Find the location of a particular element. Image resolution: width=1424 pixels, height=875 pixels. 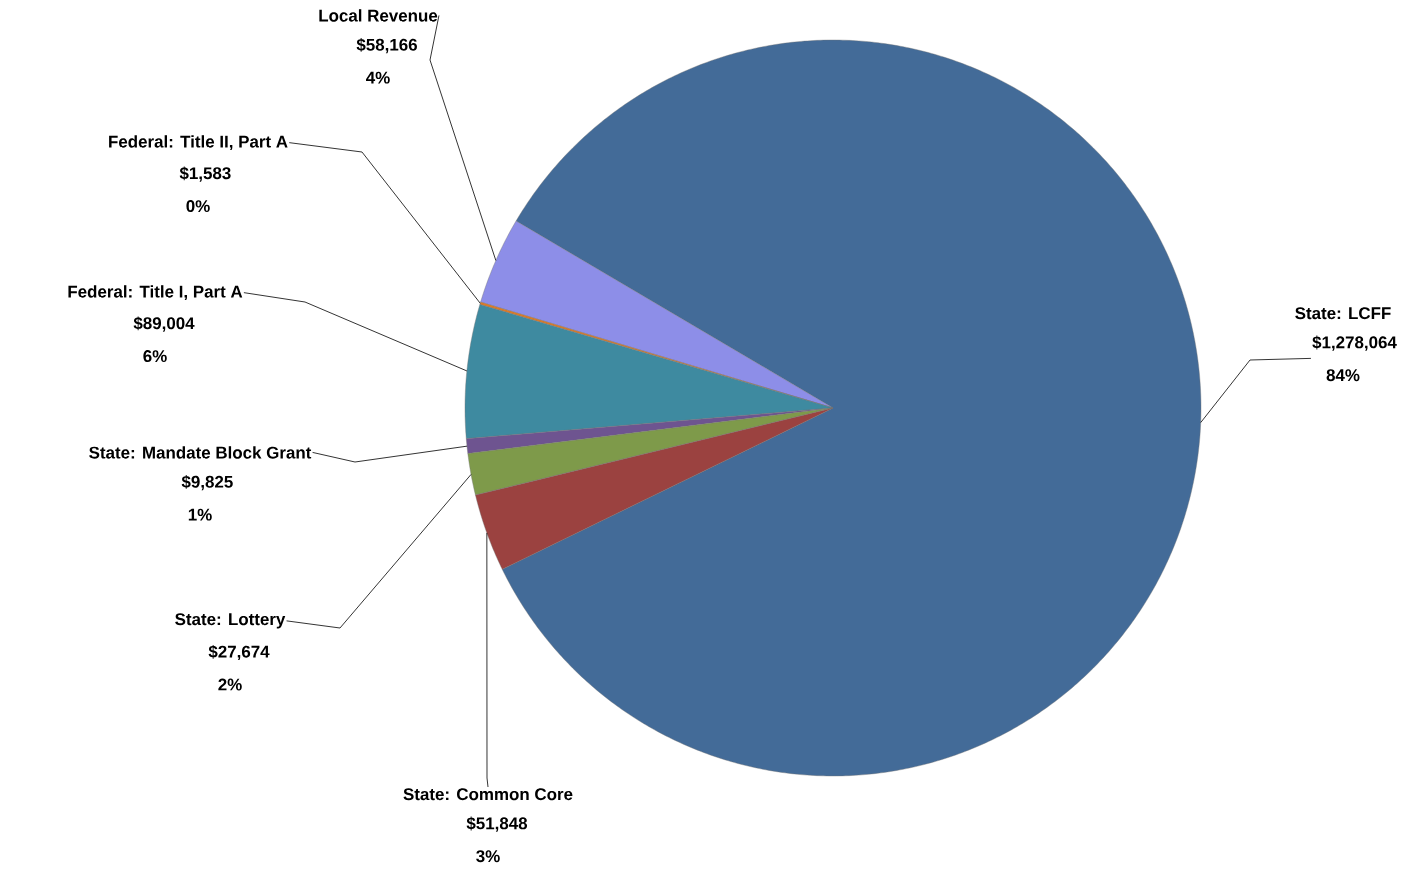

slice-label: Federal: Title II, Part A is located at coordinates (198, 143).